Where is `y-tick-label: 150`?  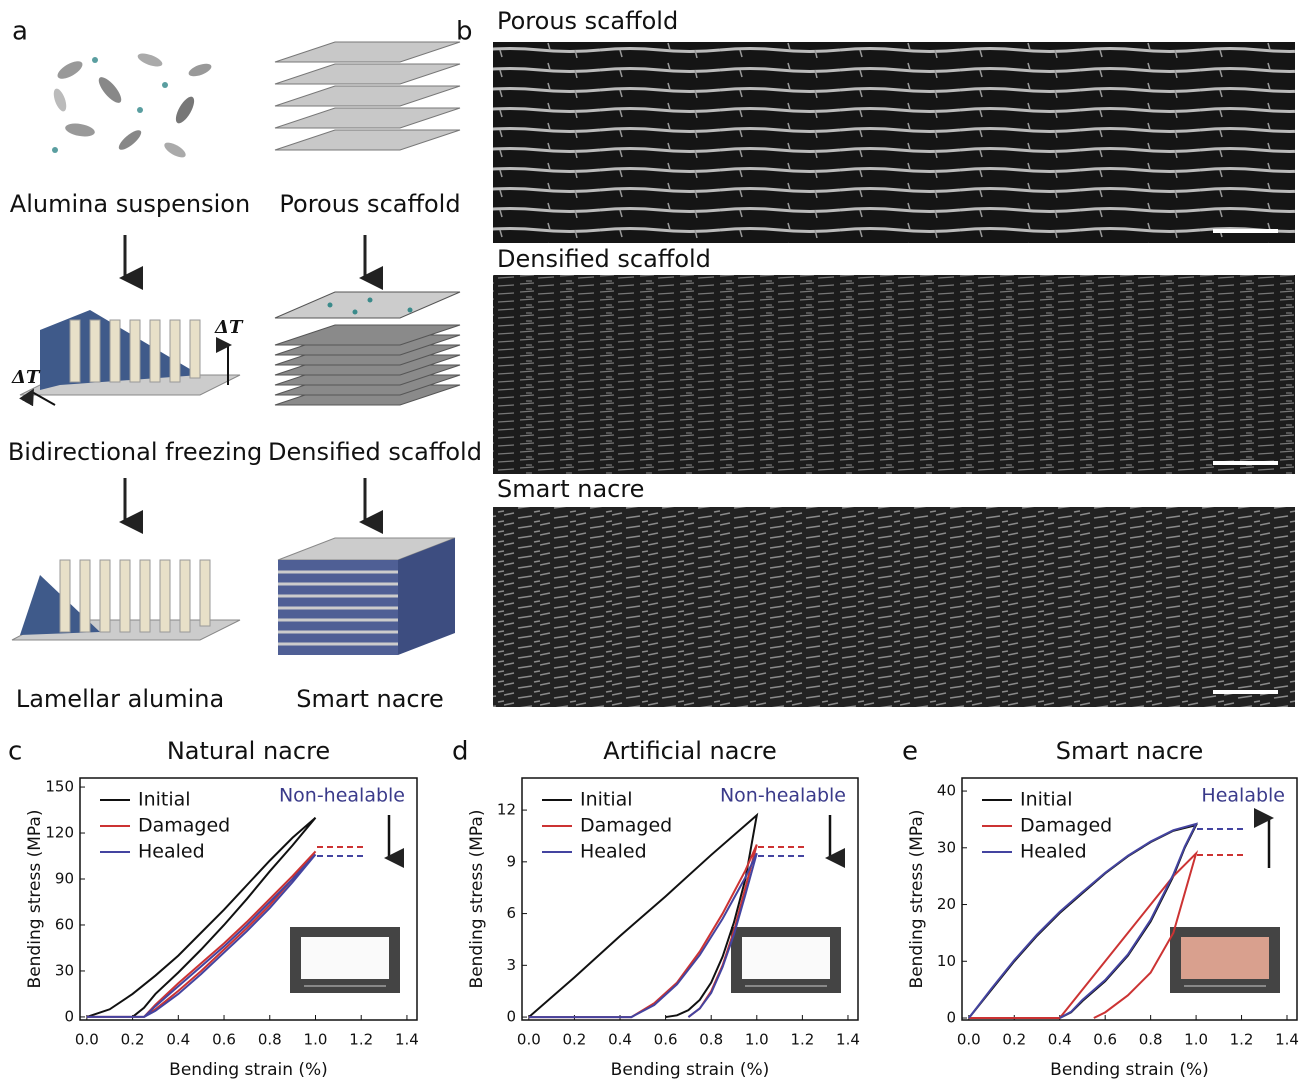 y-tick-label: 150 is located at coordinates (59, 787).